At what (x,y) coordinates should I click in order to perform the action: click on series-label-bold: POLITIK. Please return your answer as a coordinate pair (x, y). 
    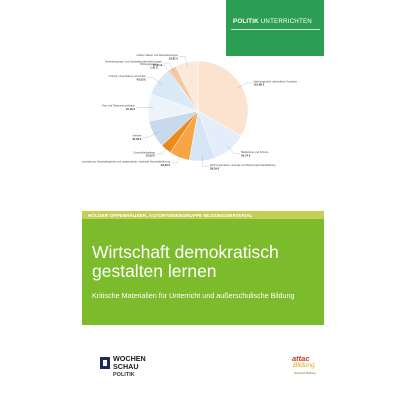
    Looking at the image, I should click on (246, 21).